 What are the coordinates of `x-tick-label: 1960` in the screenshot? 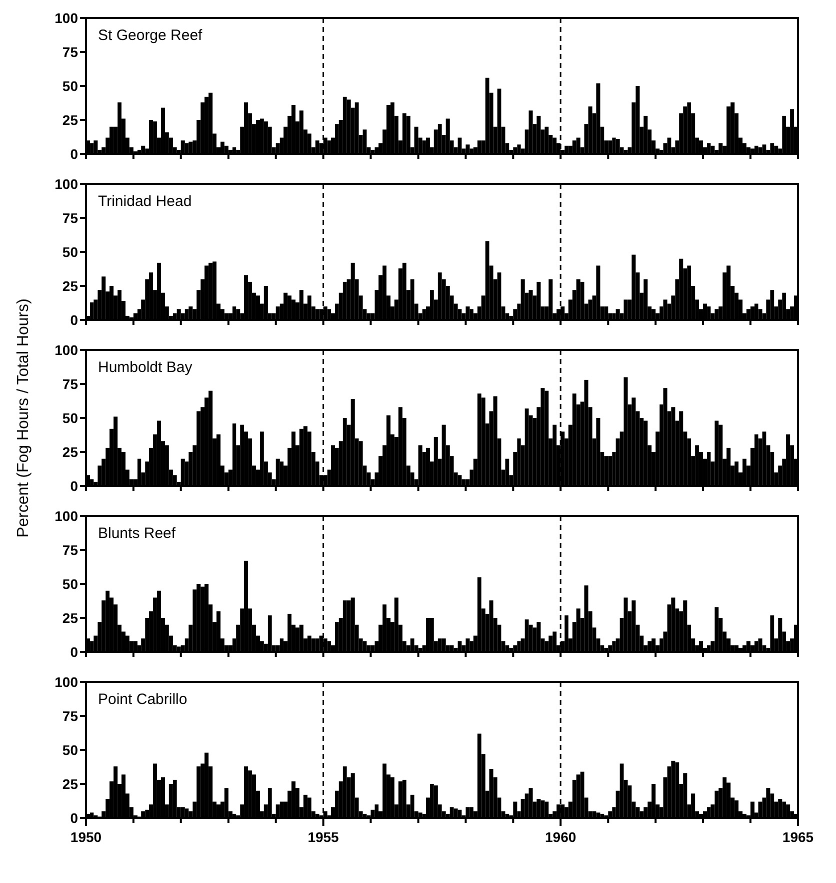 It's located at (560, 837).